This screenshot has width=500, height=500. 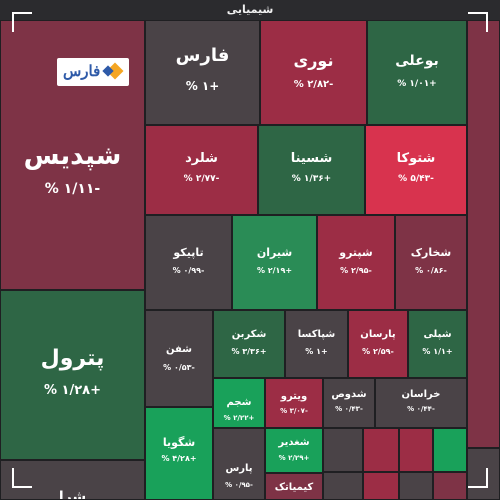 I want to click on tile-name: شگویا, so click(x=179, y=442).